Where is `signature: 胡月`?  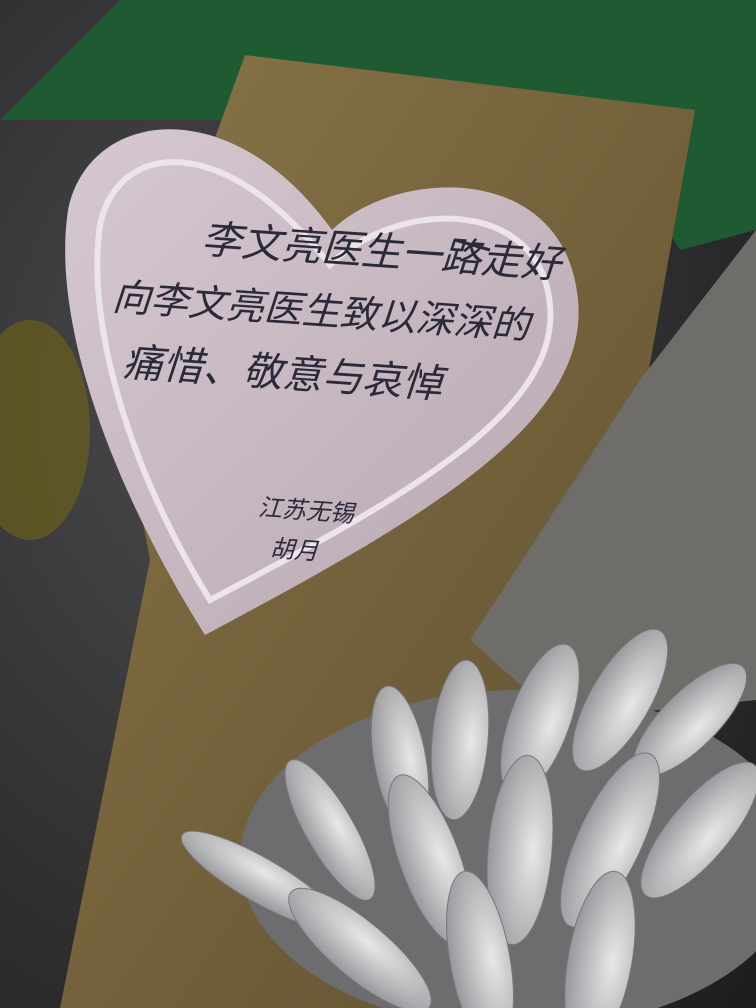 signature: 胡月 is located at coordinates (294, 549).